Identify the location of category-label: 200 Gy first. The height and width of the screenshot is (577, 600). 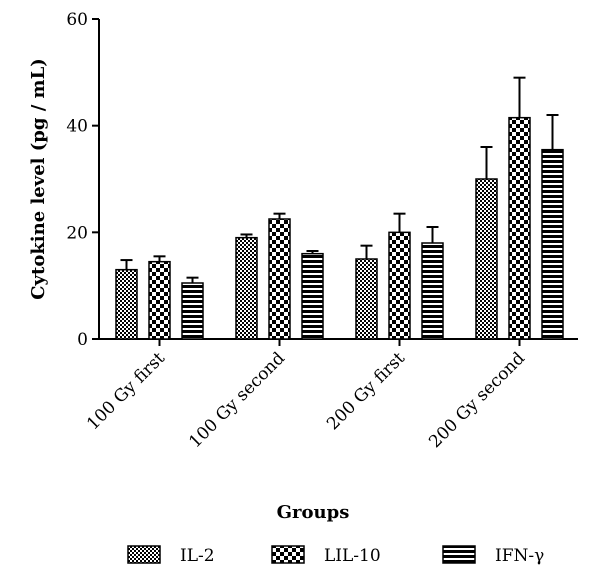
(366, 391).